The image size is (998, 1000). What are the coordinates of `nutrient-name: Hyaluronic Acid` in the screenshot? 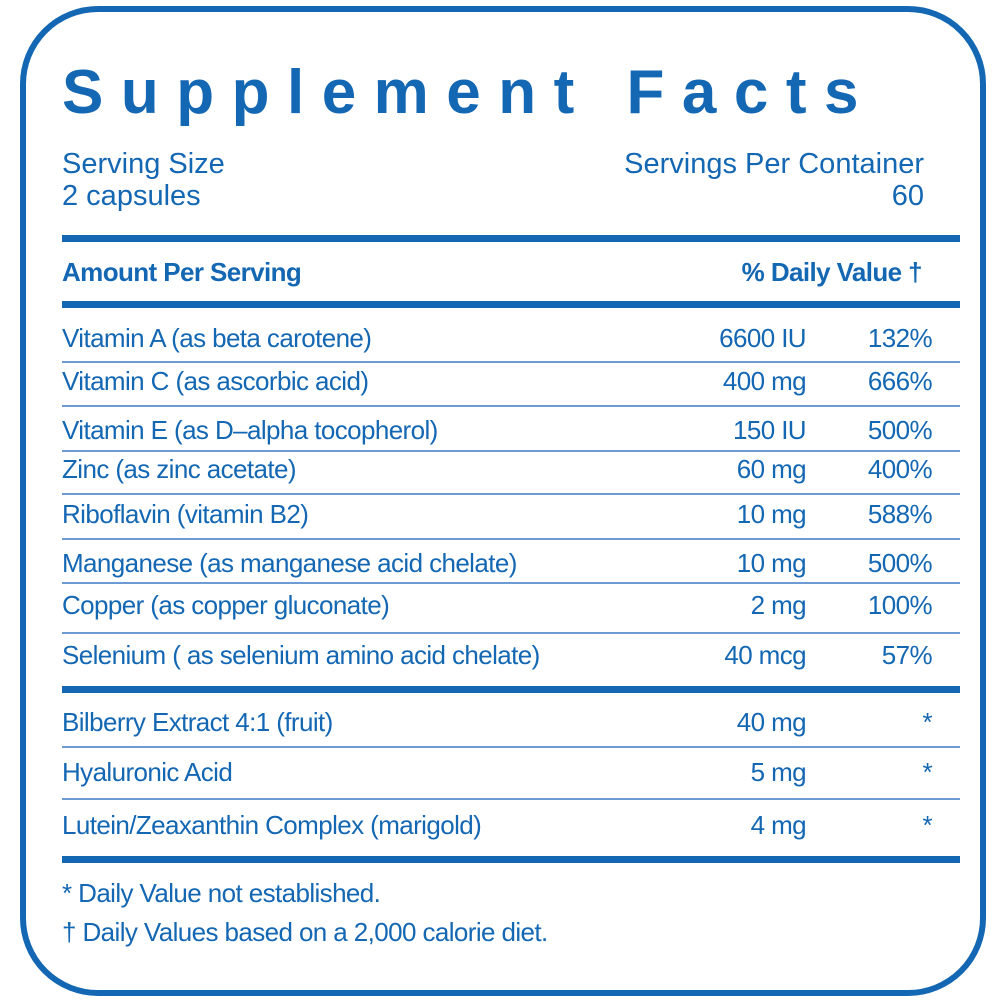 It's located at (147, 772).